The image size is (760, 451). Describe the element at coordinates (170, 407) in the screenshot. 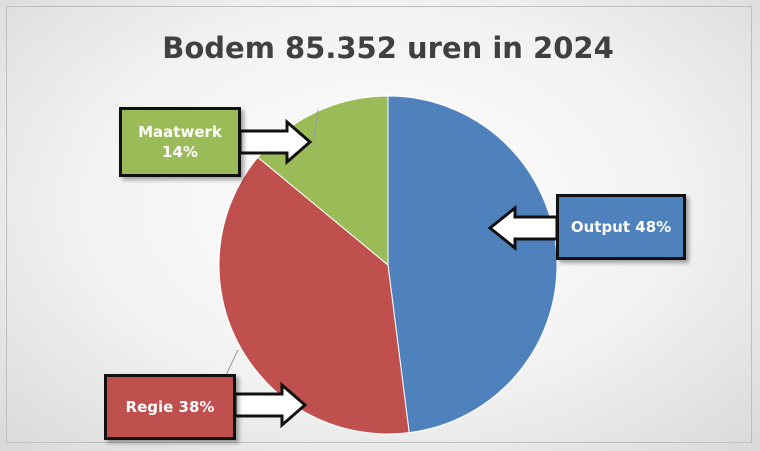

I see `data-label: Regie 38%` at that location.